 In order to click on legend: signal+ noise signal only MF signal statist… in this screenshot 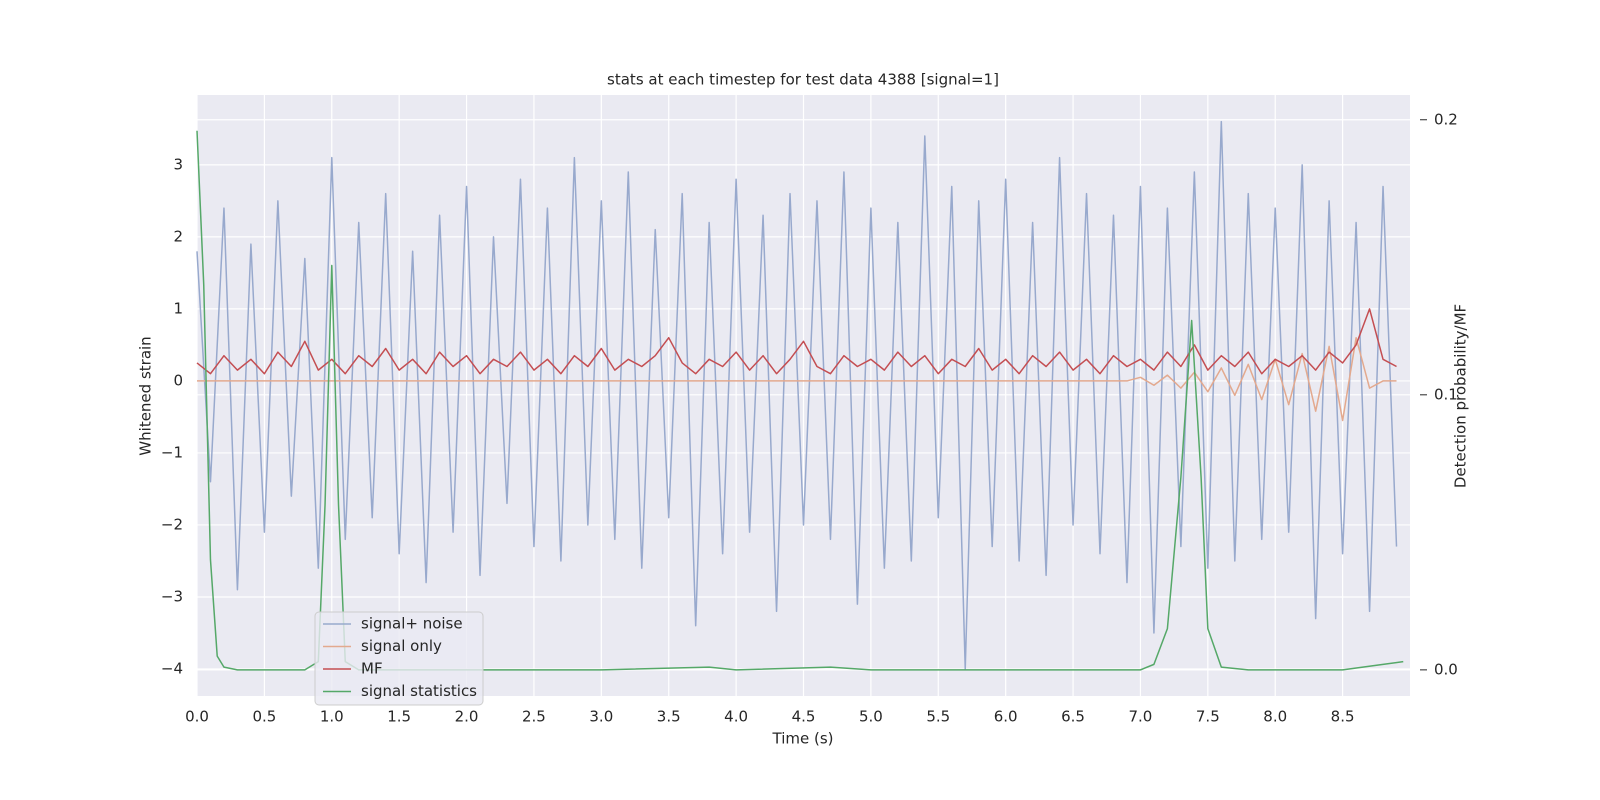, I will do `click(399, 658)`.